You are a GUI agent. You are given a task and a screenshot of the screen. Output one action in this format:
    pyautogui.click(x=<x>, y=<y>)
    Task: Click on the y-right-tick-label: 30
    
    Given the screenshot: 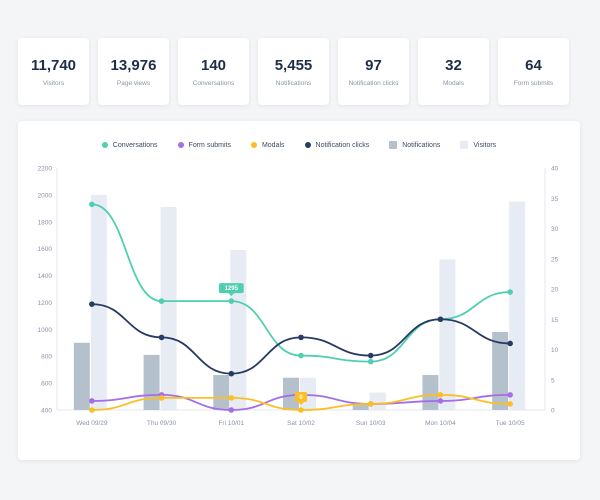 What is the action you would take?
    pyautogui.click(x=555, y=229)
    